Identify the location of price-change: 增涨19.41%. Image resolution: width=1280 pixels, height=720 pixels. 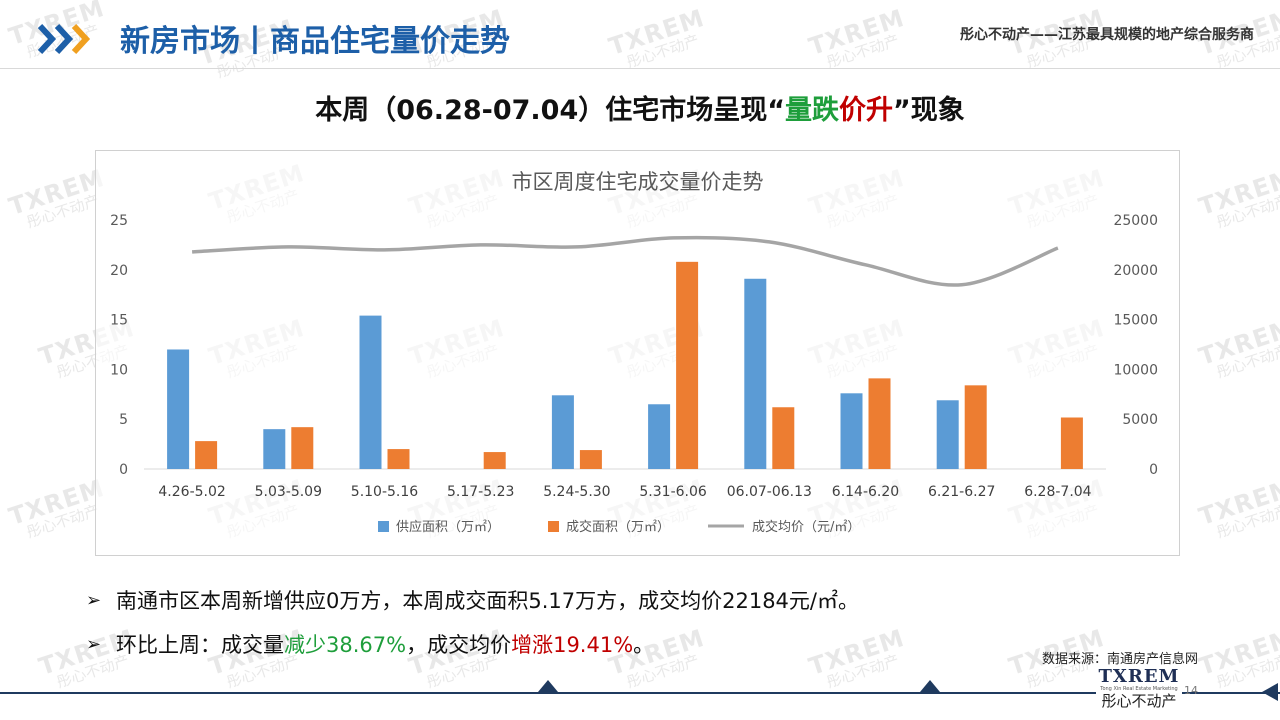
(572, 645).